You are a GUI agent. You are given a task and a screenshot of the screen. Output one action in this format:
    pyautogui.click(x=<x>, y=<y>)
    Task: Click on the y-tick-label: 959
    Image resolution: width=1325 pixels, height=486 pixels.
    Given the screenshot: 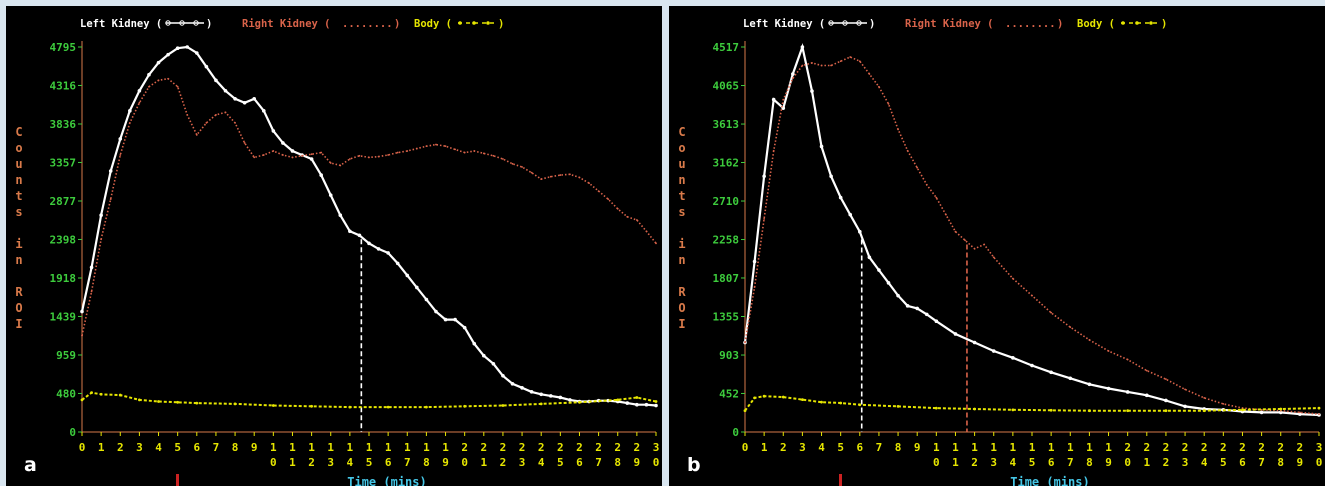 What is the action you would take?
    pyautogui.click(x=66, y=355)
    